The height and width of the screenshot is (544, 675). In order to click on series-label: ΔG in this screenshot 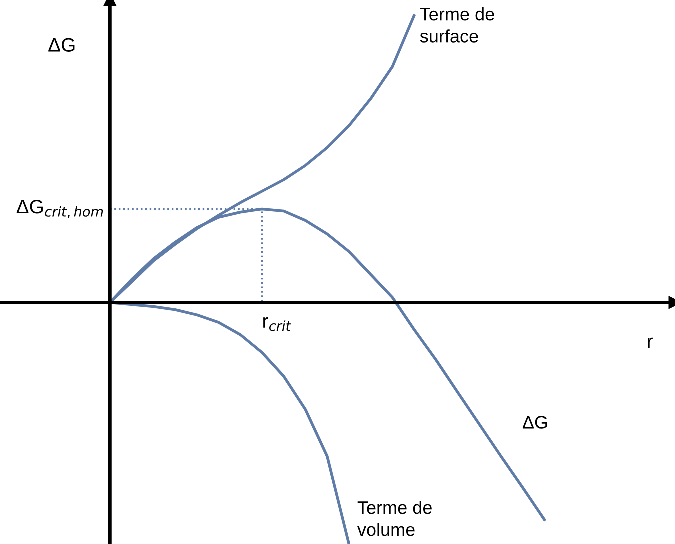, I will do `click(535, 422)`.